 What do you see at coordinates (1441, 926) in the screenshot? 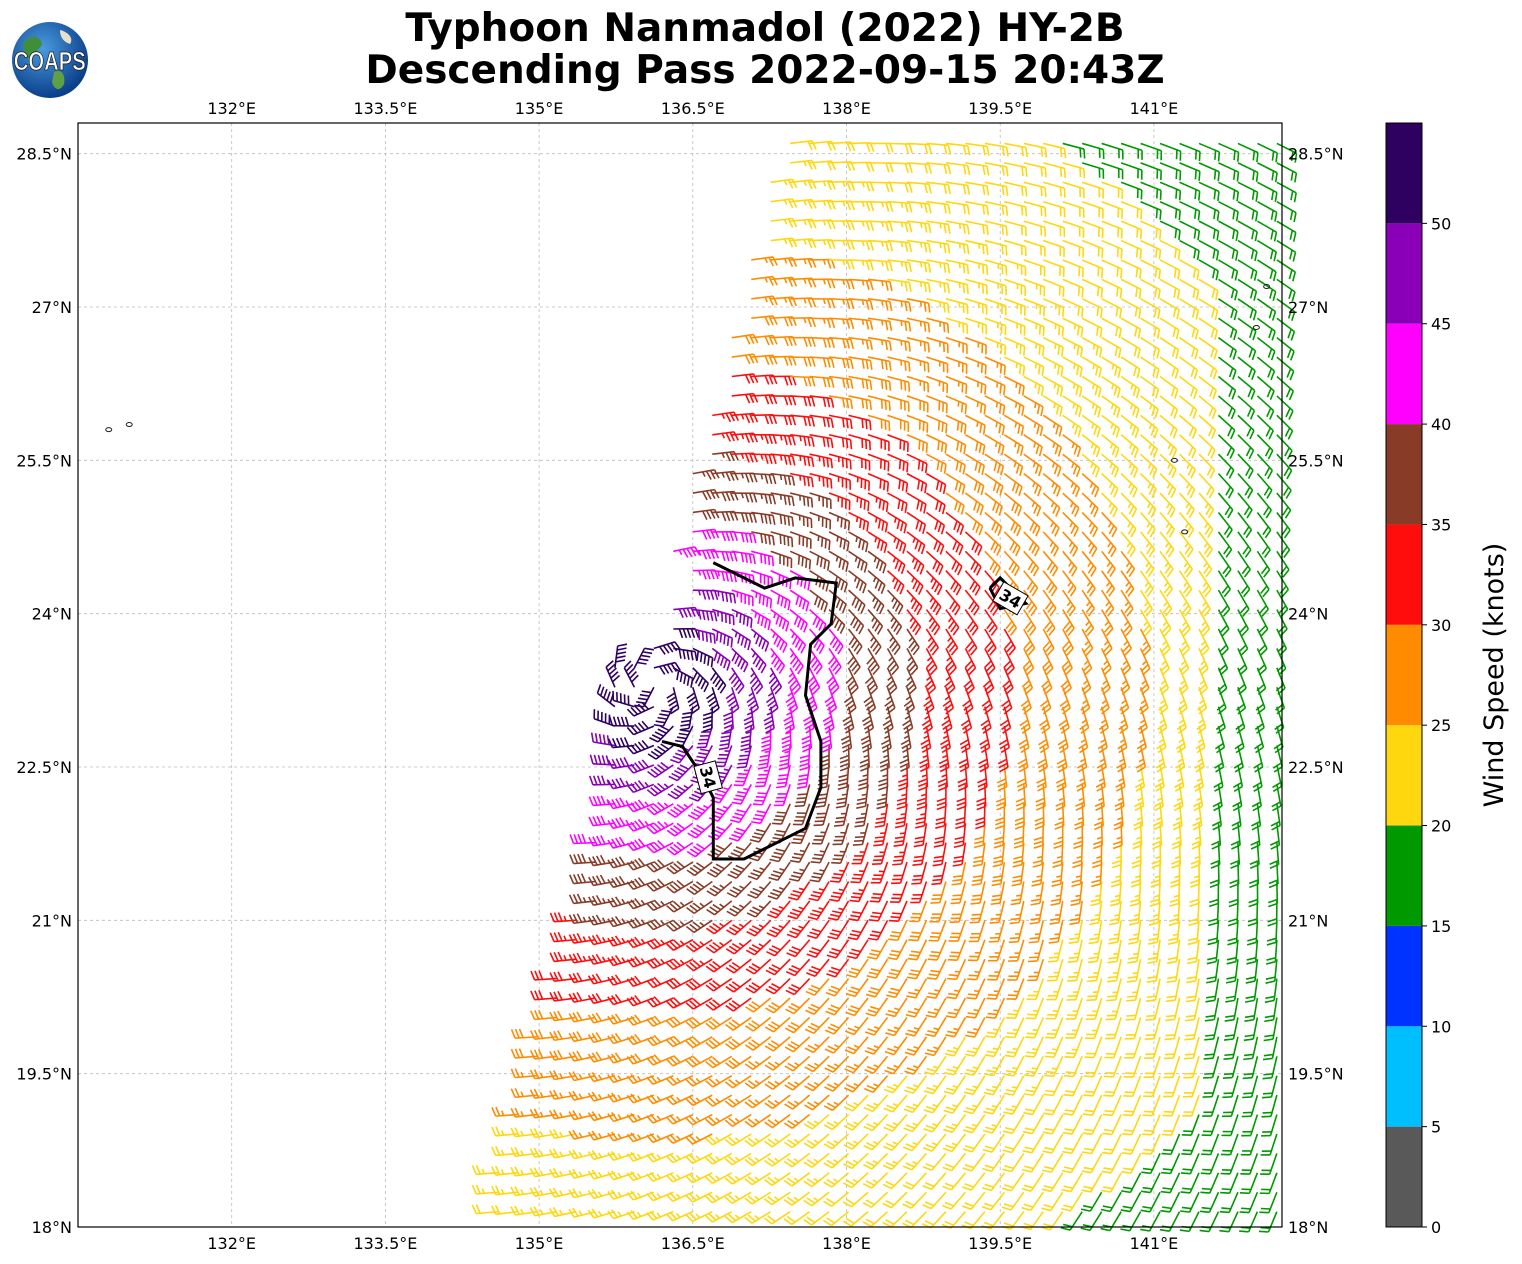
I see `colorbar-tick-label: 15` at bounding box center [1441, 926].